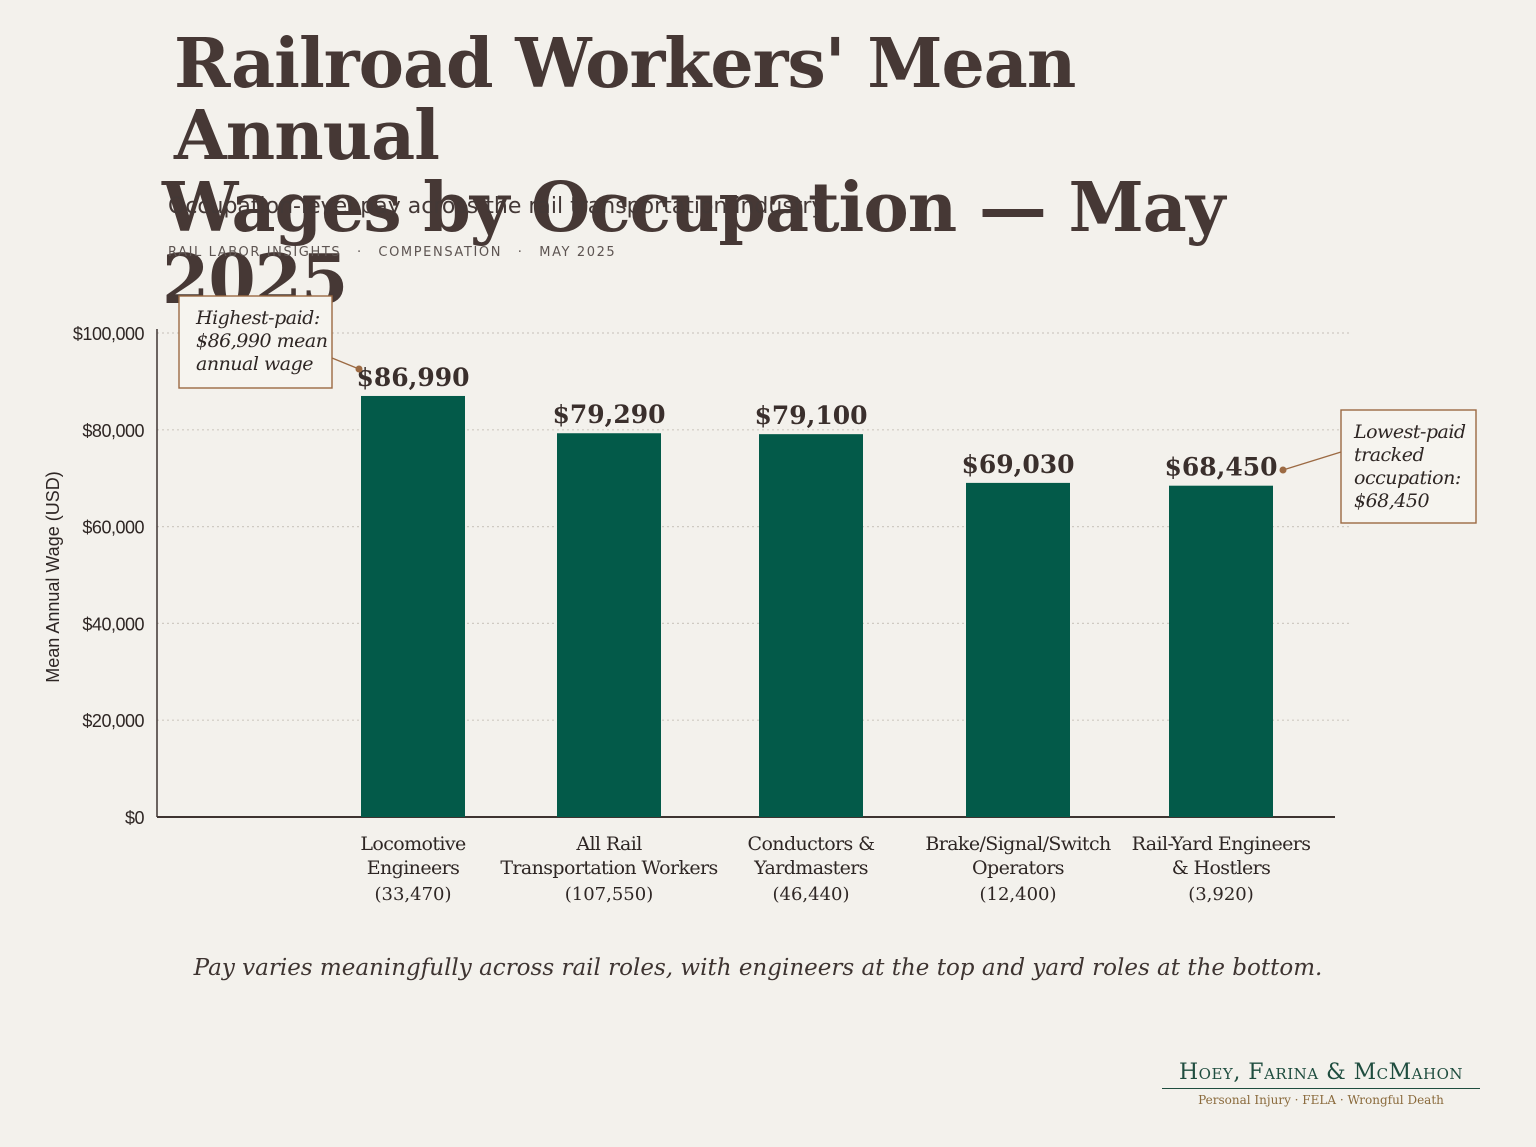  What do you see at coordinates (1221, 868) in the screenshot?
I see `x-tick-label: & Hostlers` at bounding box center [1221, 868].